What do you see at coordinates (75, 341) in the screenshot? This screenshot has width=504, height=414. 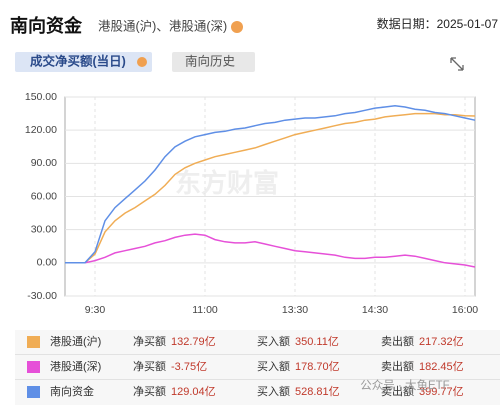 I see `legend-label: 港股通(沪)` at bounding box center [75, 341].